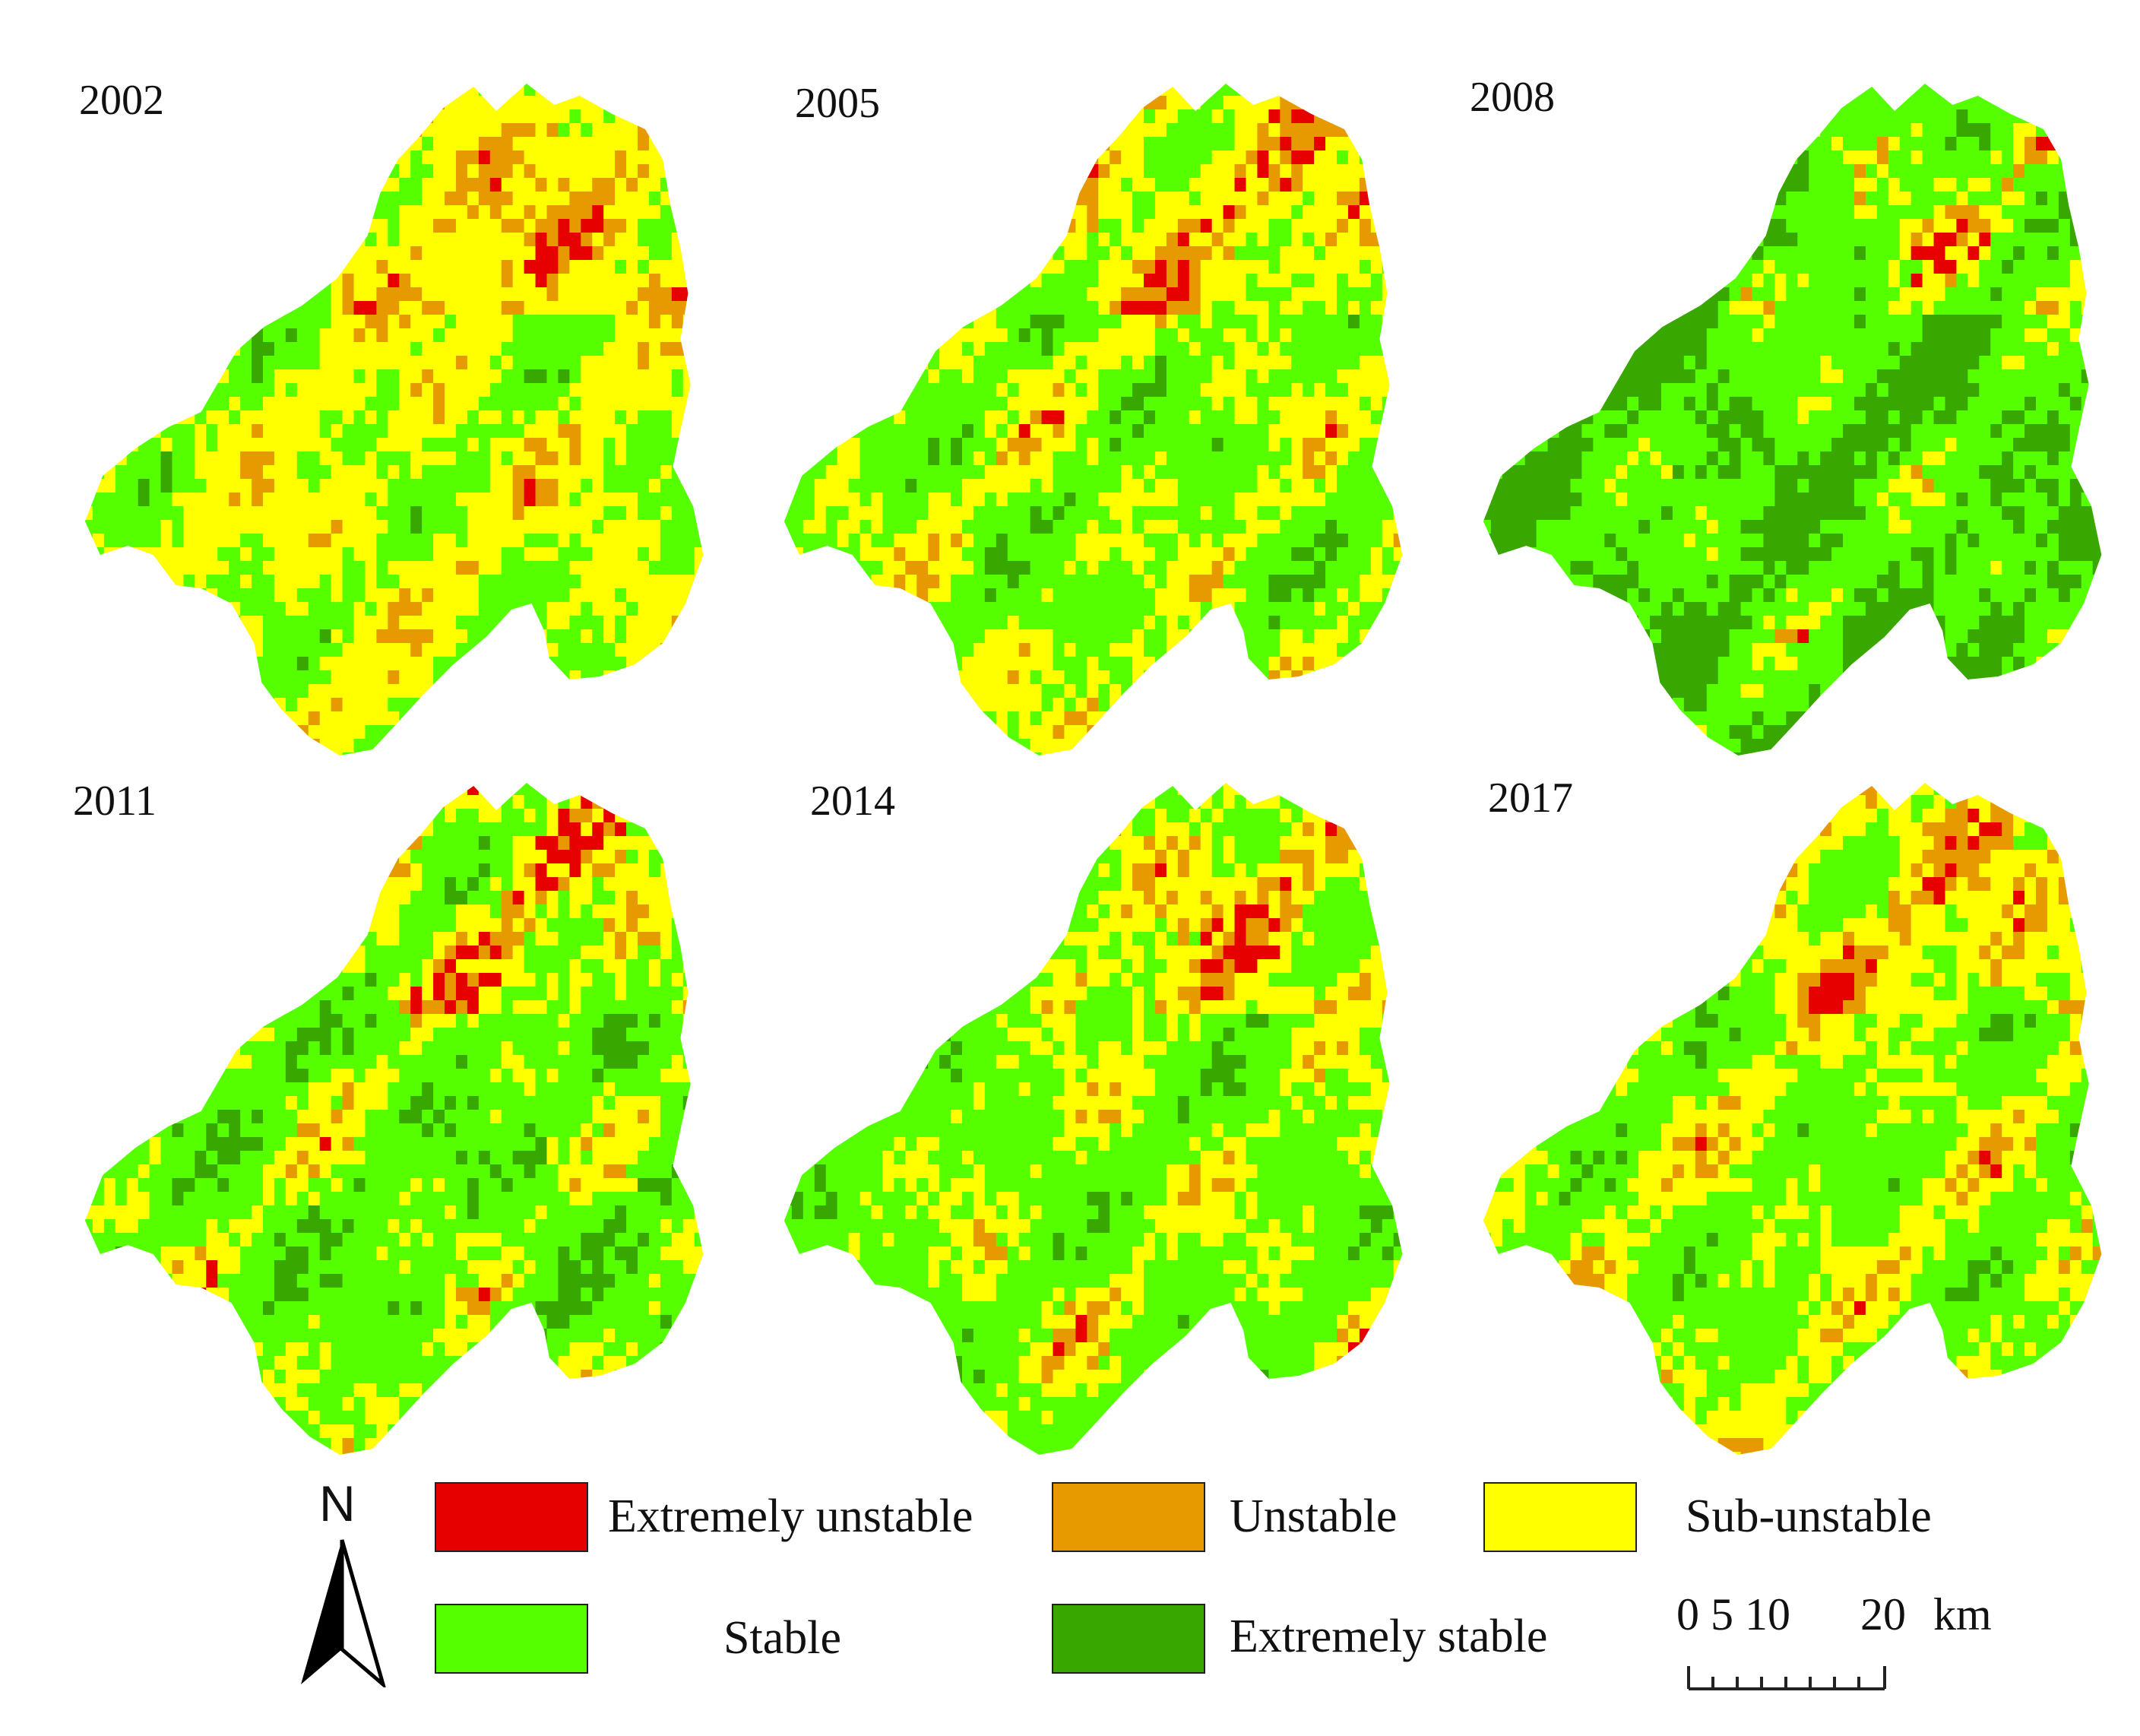 The image size is (2140, 1736). I want to click on panel-year-label: 2014, so click(852, 801).